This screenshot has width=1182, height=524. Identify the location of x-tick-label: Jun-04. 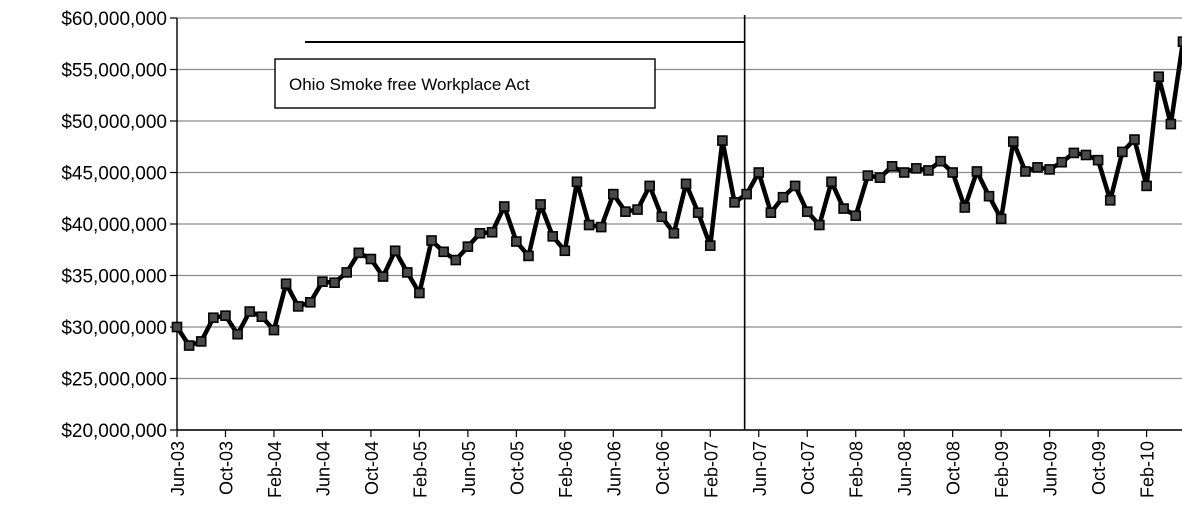
(323, 468).